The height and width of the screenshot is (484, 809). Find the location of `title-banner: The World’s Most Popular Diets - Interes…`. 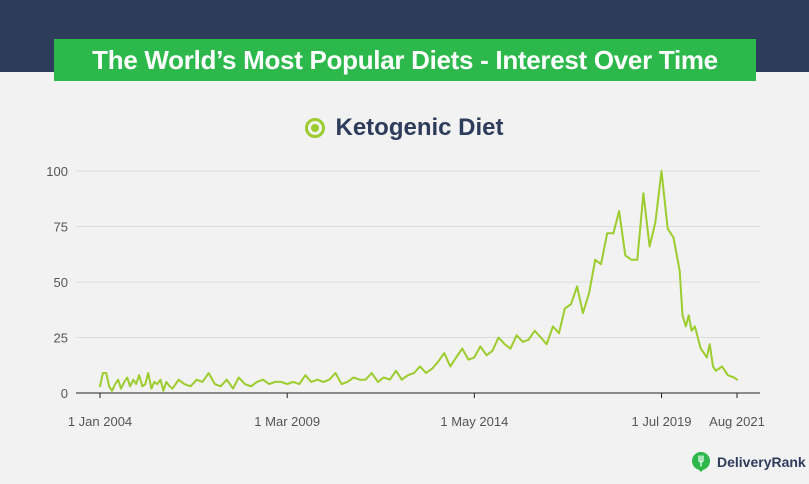

title-banner: The World’s Most Popular Diets - Interes… is located at coordinates (405, 60).